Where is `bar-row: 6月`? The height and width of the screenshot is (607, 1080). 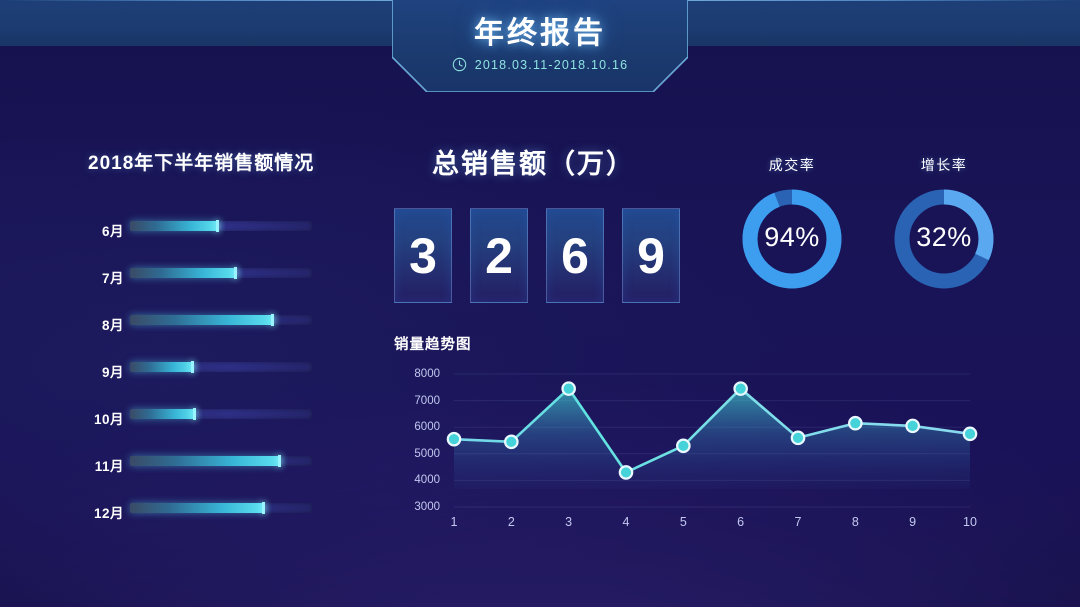
bar-row: 6月 is located at coordinates (203, 233).